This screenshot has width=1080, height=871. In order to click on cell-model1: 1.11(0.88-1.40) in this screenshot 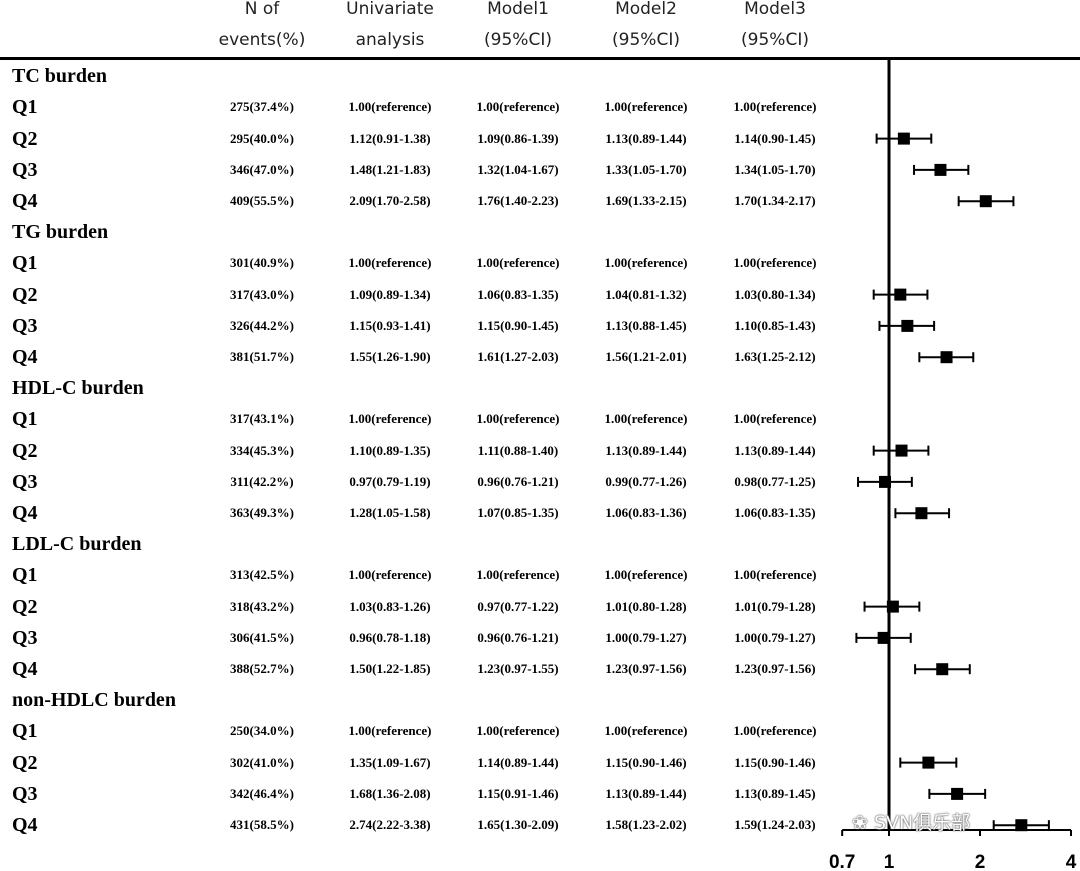, I will do `click(518, 450)`.